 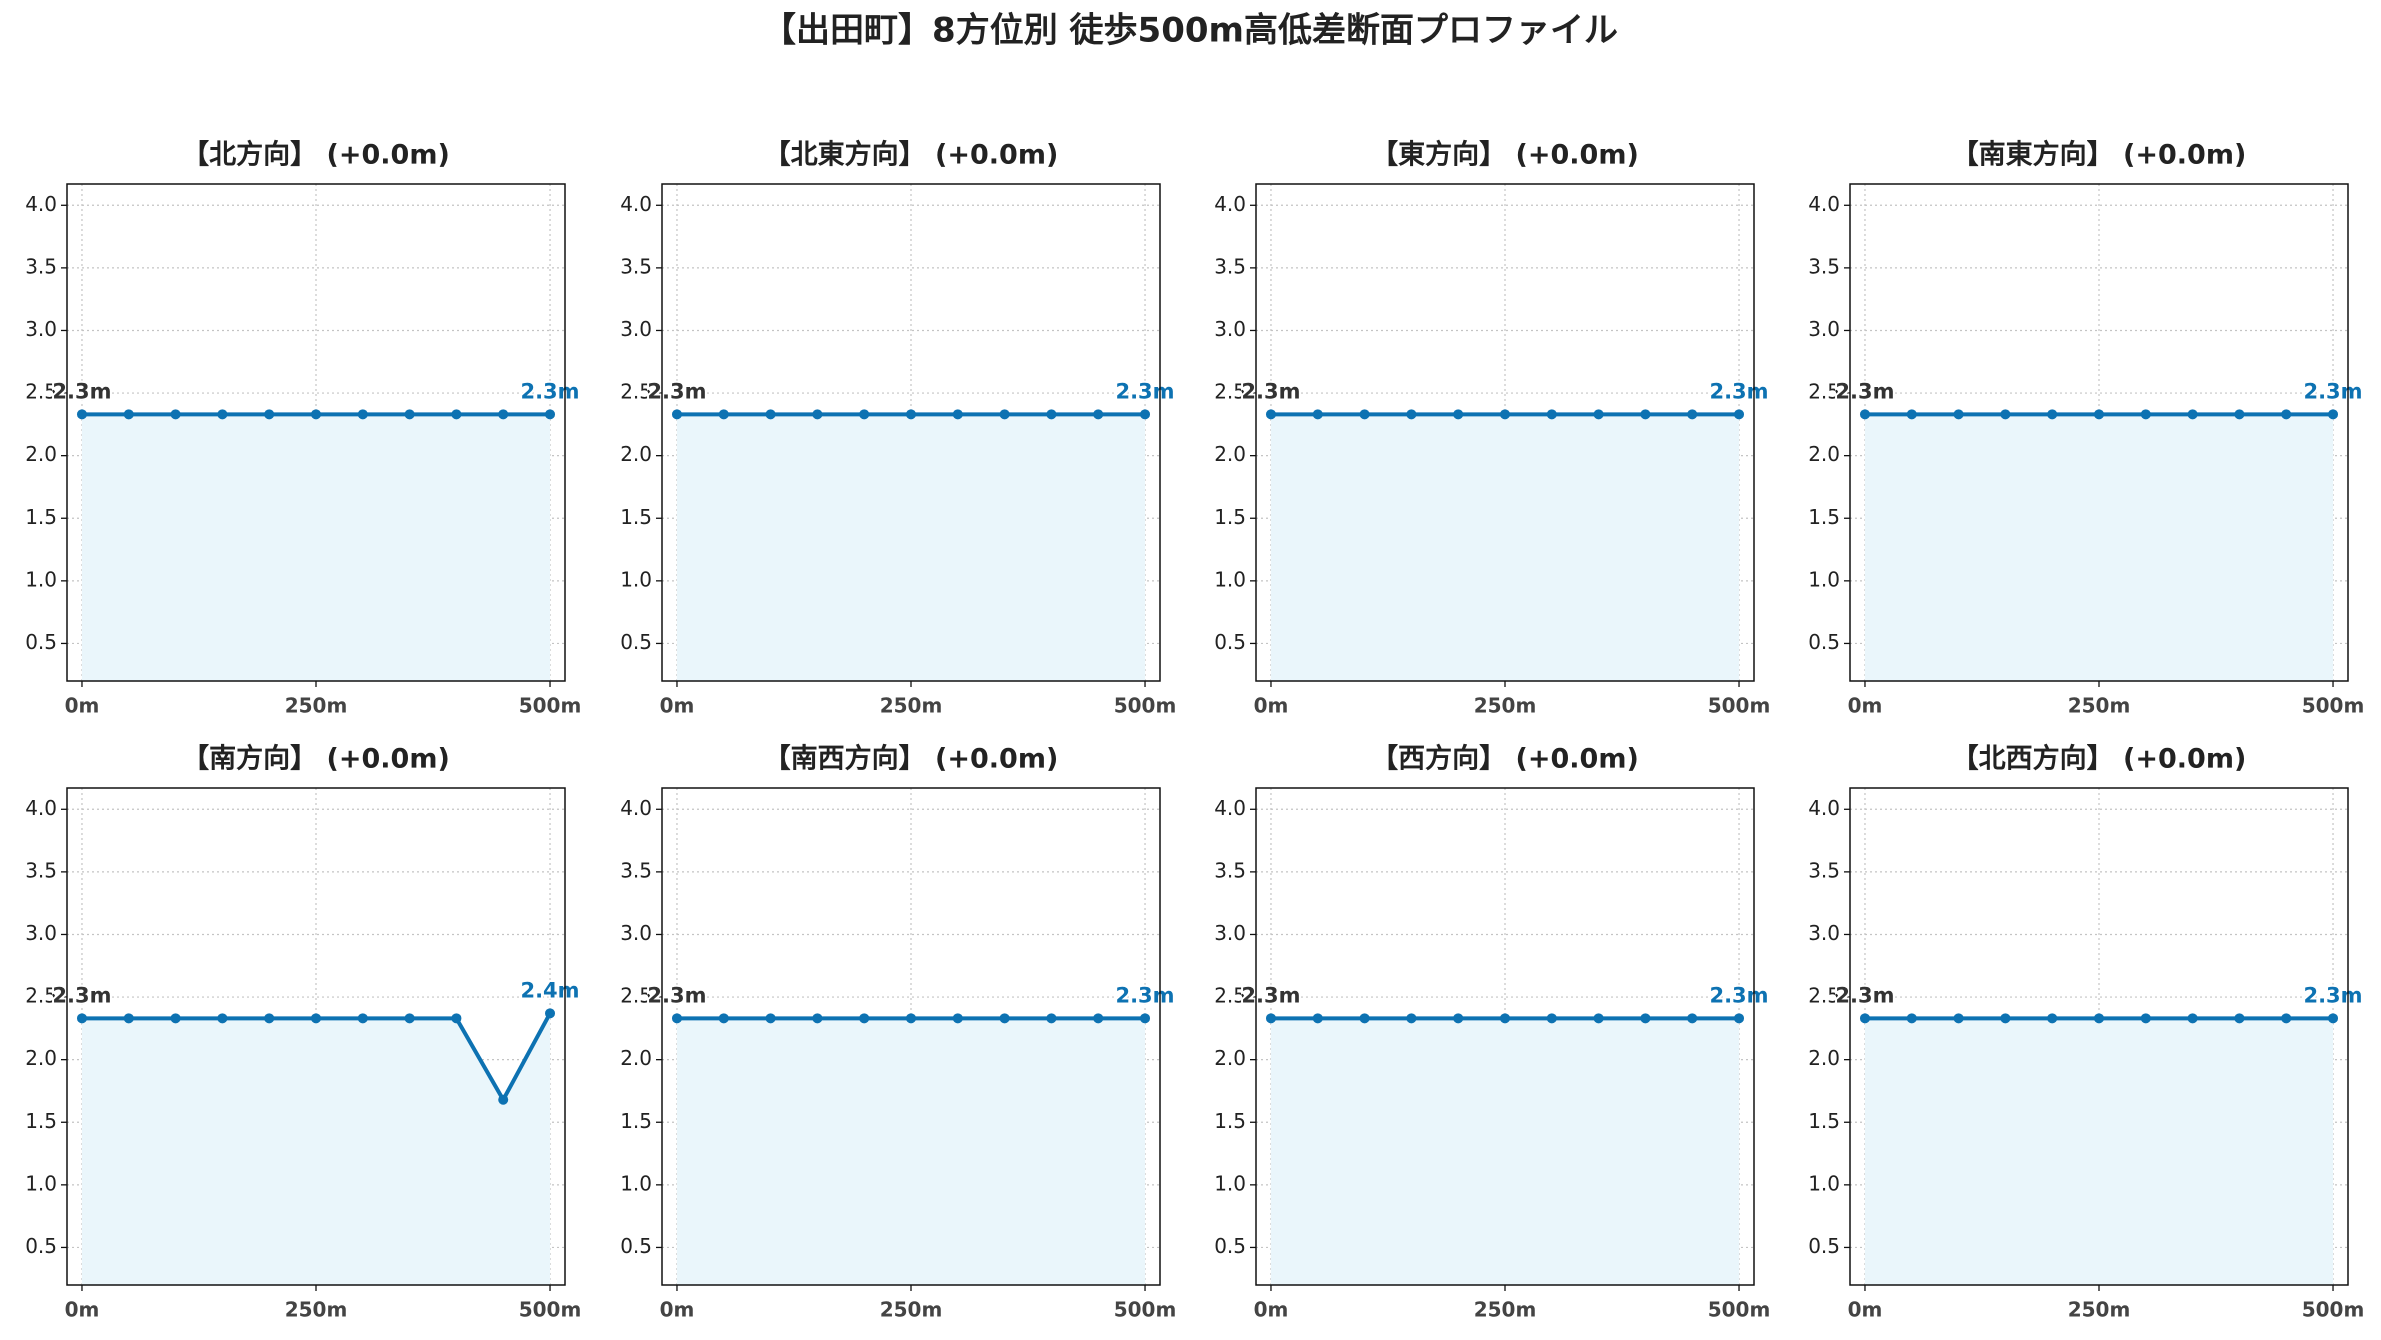 I want to click on panel-title: 【北西方向】 (+0.0m), so click(x=2099, y=759).